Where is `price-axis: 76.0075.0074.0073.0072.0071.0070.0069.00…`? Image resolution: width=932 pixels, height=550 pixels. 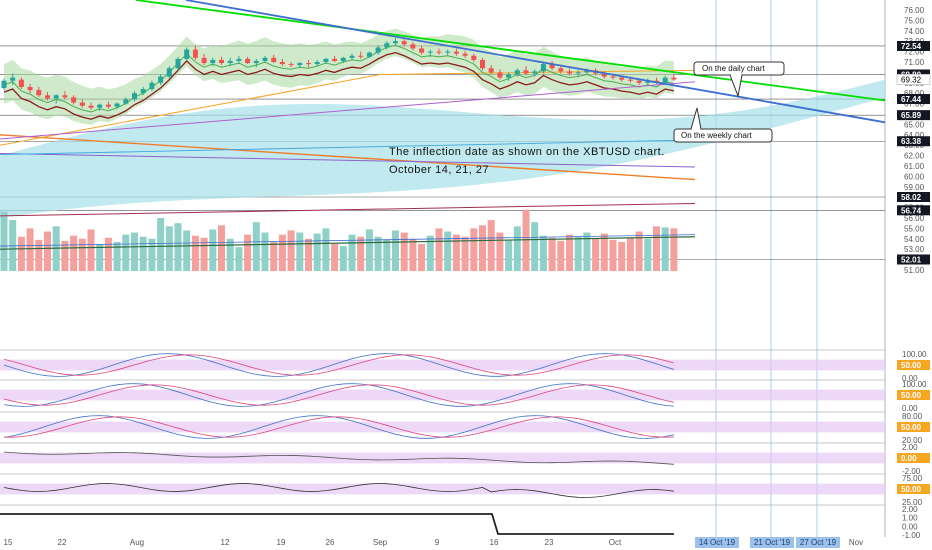
price-axis: 76.0075.0074.0073.0072.0071.0070.0069.00… is located at coordinates (913, 140).